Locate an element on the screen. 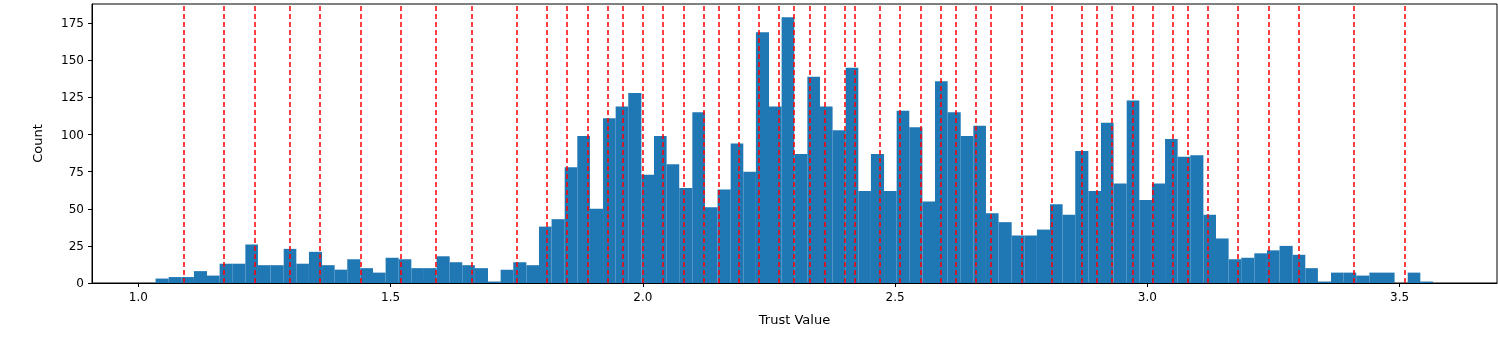 The image size is (1498, 342). x-tick-label: 3.0 is located at coordinates (1147, 297).